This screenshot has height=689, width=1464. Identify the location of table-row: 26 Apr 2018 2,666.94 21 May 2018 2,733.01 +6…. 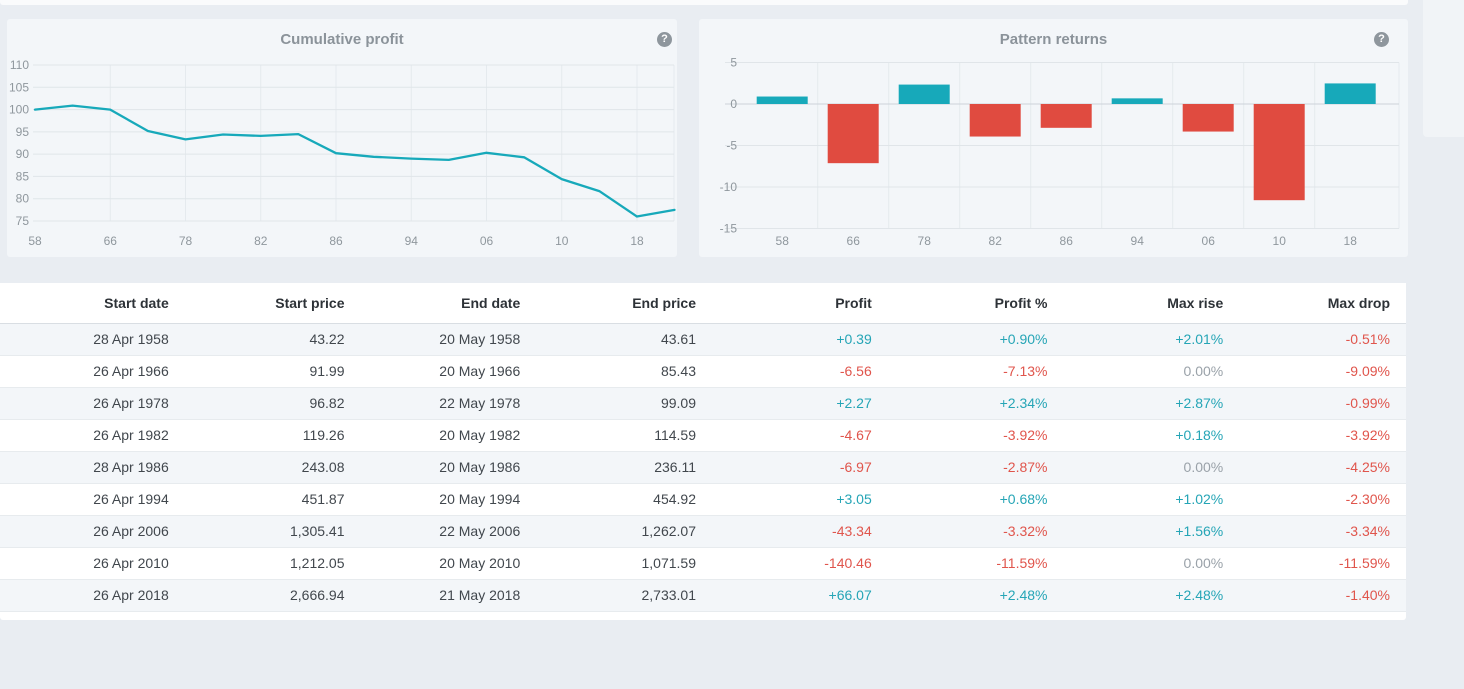
(703, 595).